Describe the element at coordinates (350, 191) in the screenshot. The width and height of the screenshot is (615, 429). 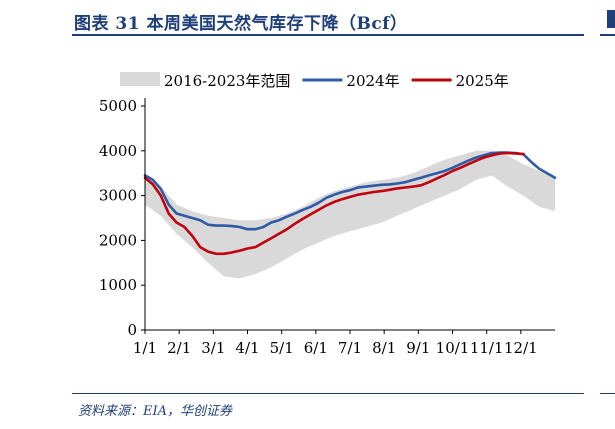
I see `series-line-2024` at that location.